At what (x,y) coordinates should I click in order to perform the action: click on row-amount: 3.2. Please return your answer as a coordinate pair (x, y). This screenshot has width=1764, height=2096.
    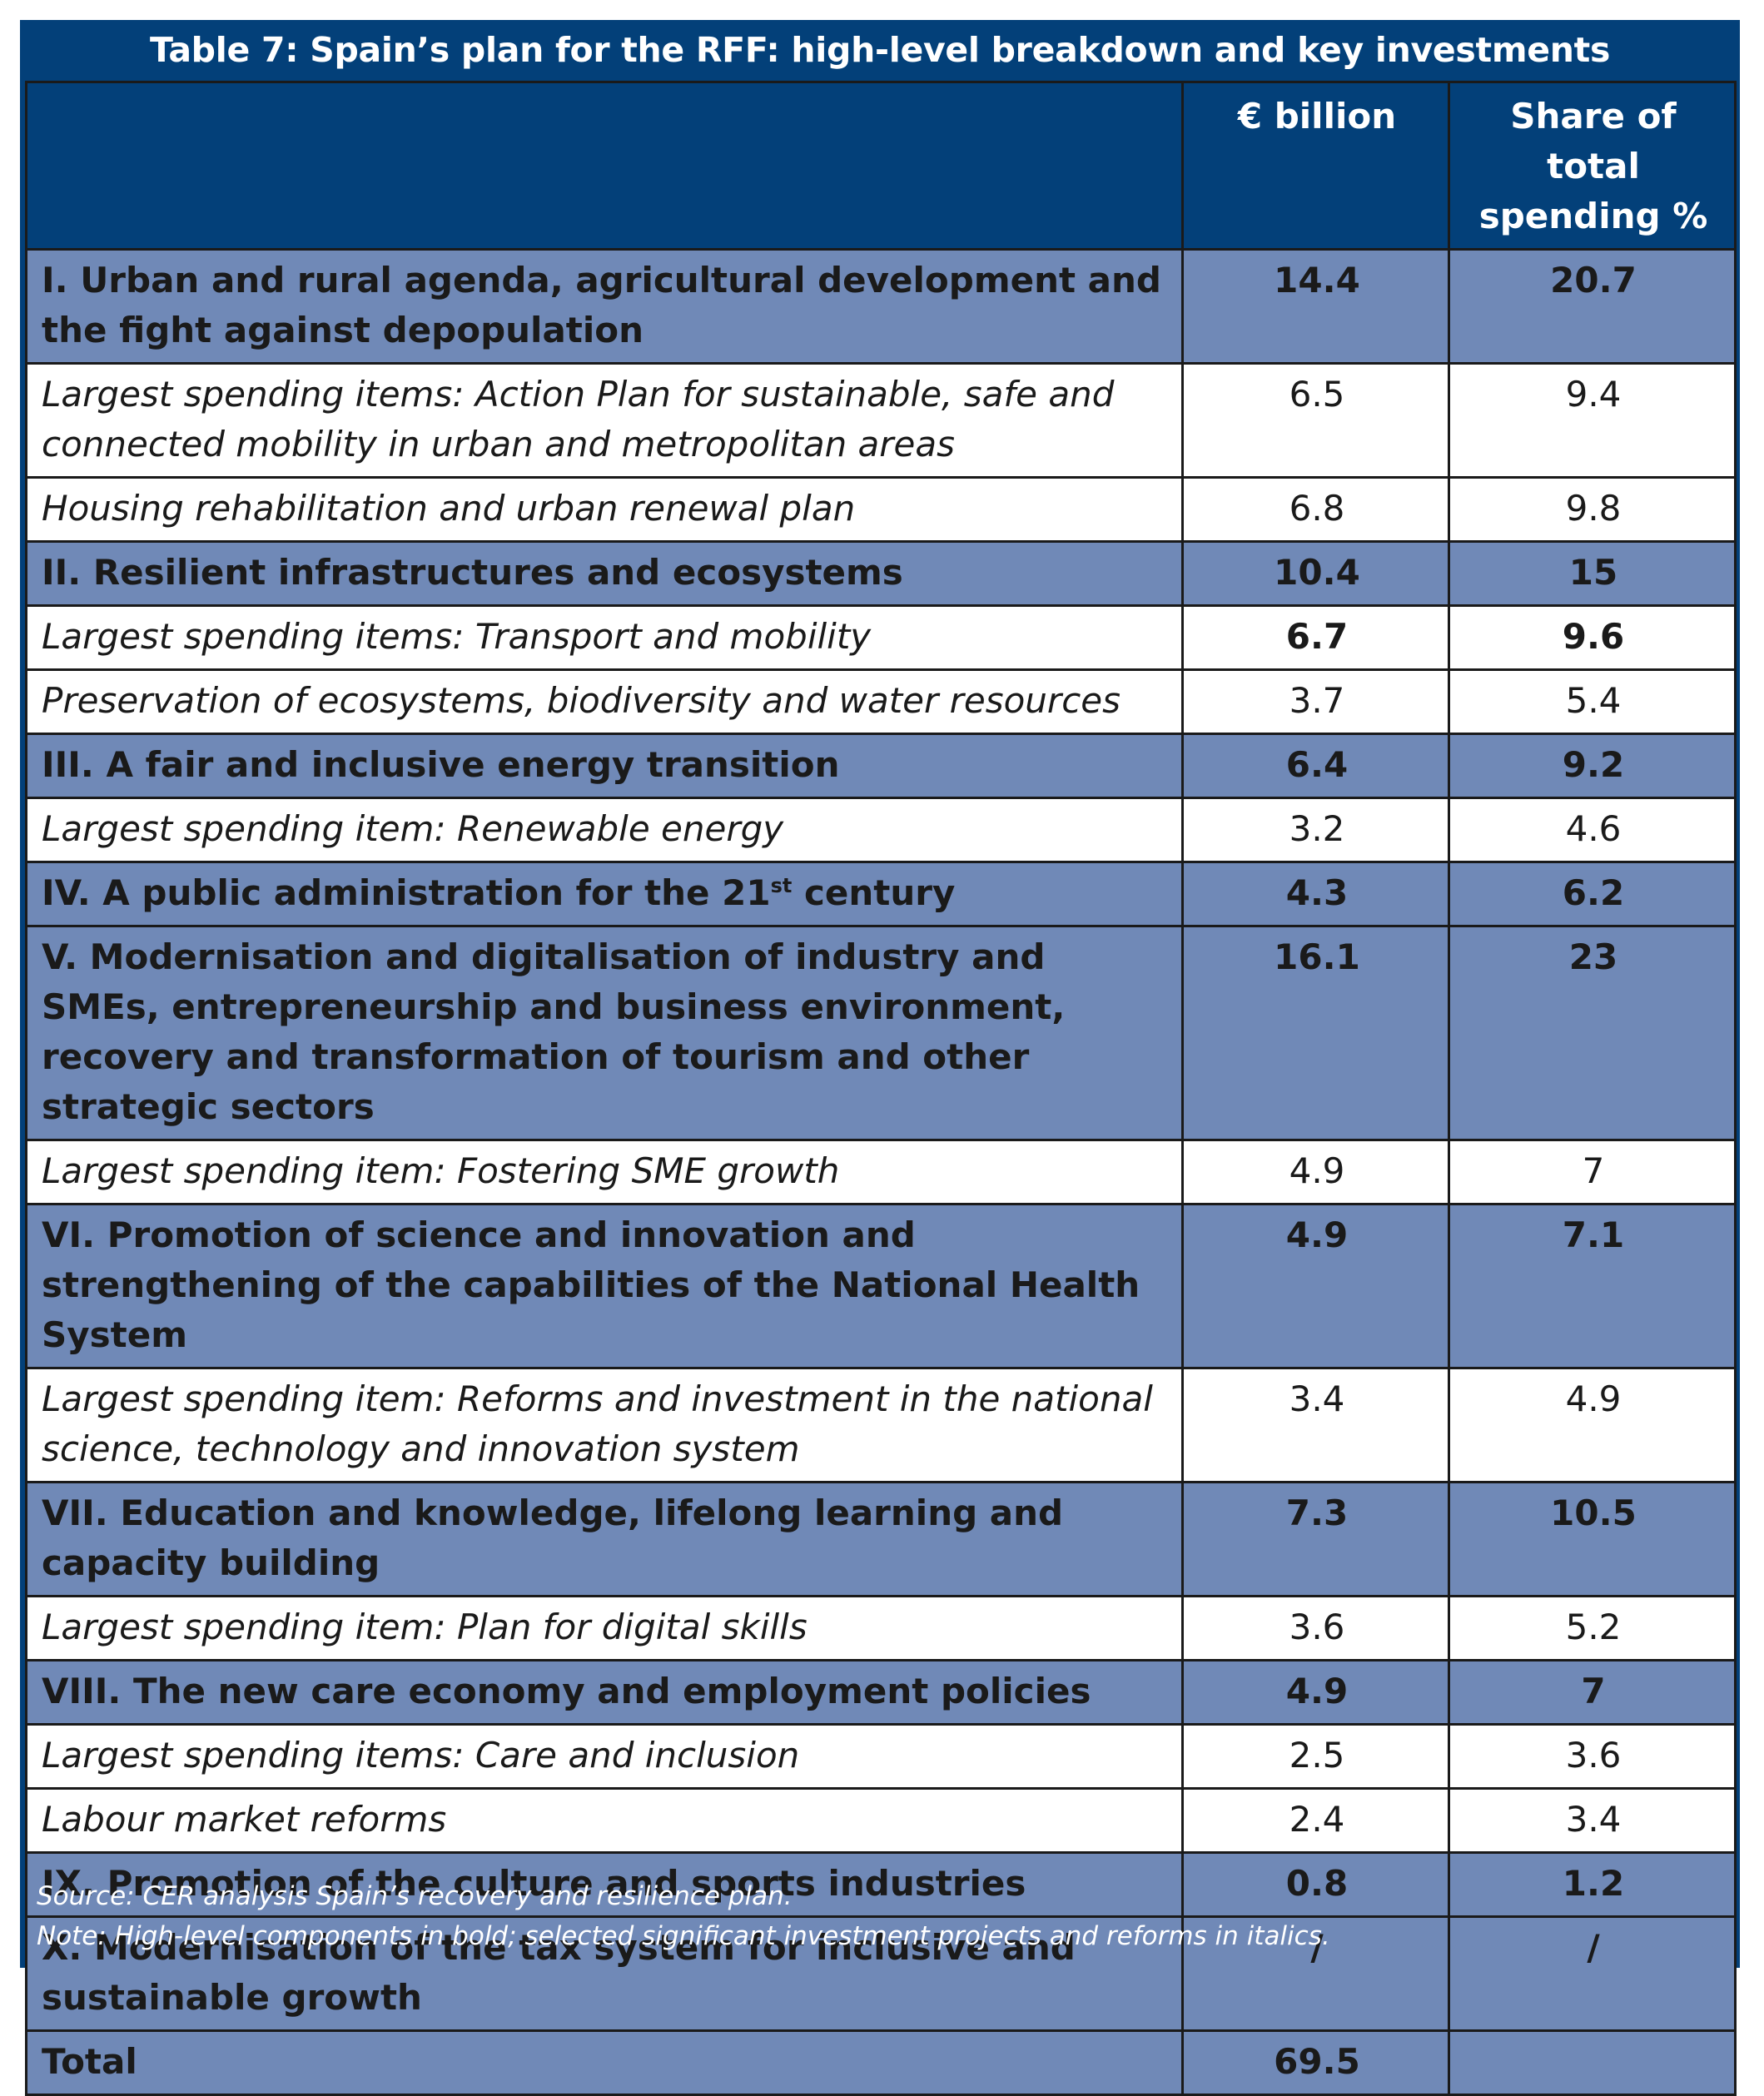
    Looking at the image, I should click on (1315, 830).